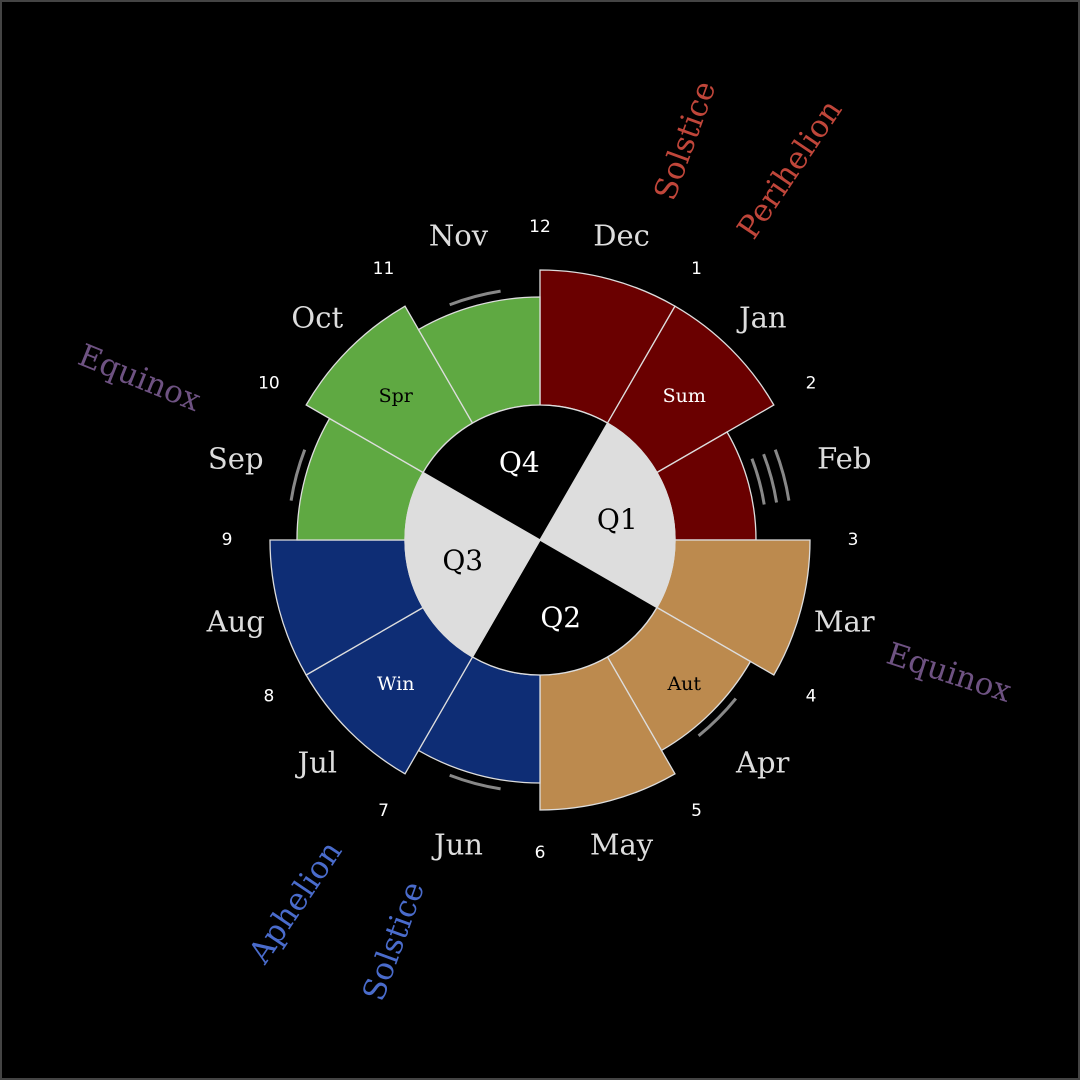  I want to click on month-label: May, so click(622, 844).